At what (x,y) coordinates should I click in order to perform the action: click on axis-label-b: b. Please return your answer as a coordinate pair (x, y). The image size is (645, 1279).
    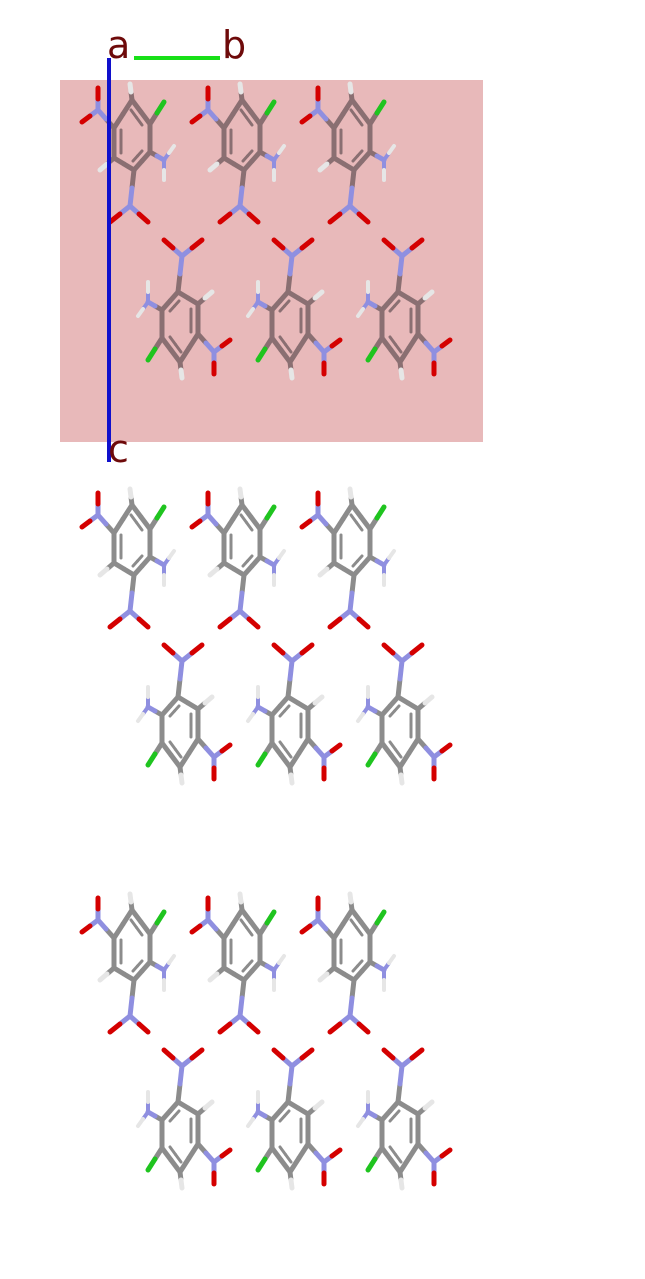
    Looking at the image, I should click on (234, 45).